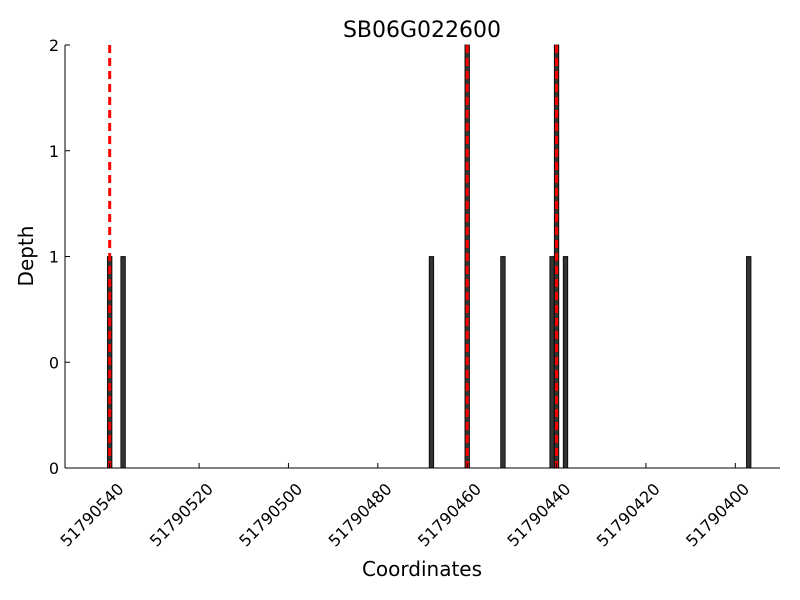  What do you see at coordinates (538, 514) in the screenshot?
I see `x-tick-label: 51790440` at bounding box center [538, 514].